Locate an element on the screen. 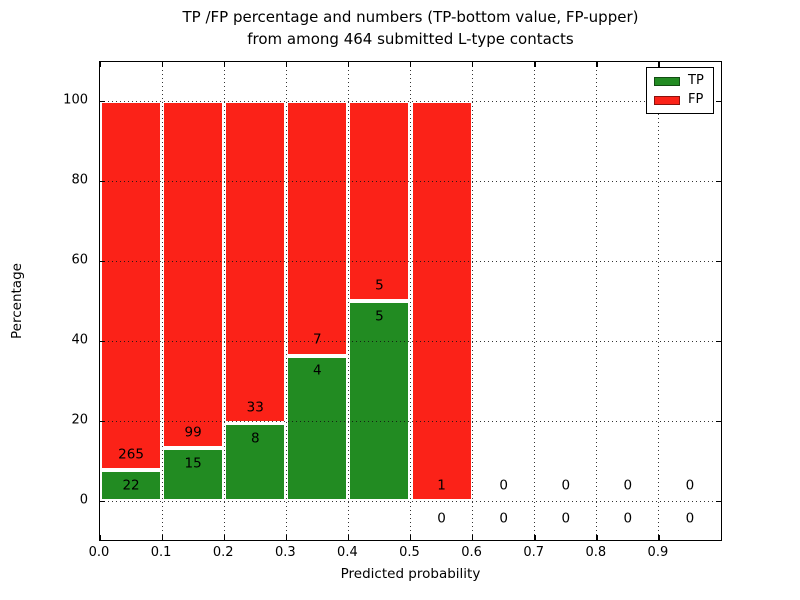 The image size is (800, 600). tp-count-label: 4 is located at coordinates (317, 370).